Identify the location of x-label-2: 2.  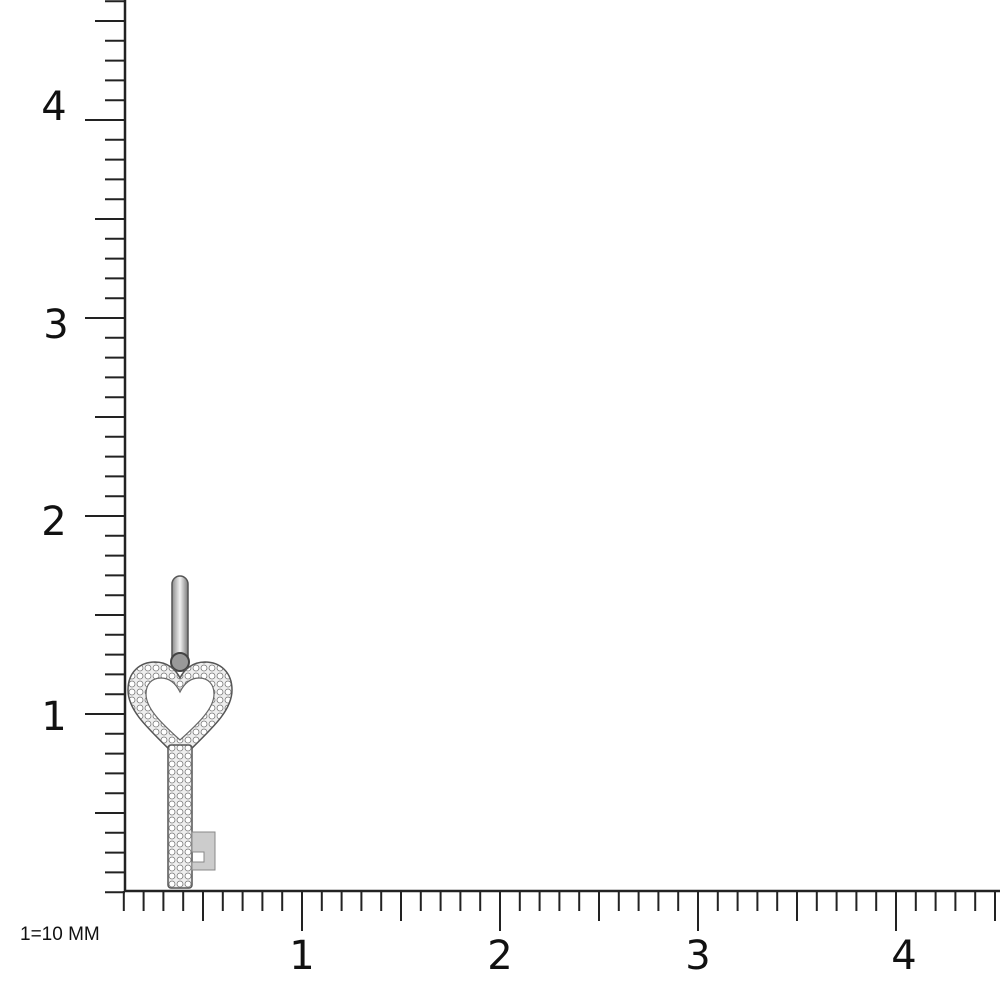
(500, 956).